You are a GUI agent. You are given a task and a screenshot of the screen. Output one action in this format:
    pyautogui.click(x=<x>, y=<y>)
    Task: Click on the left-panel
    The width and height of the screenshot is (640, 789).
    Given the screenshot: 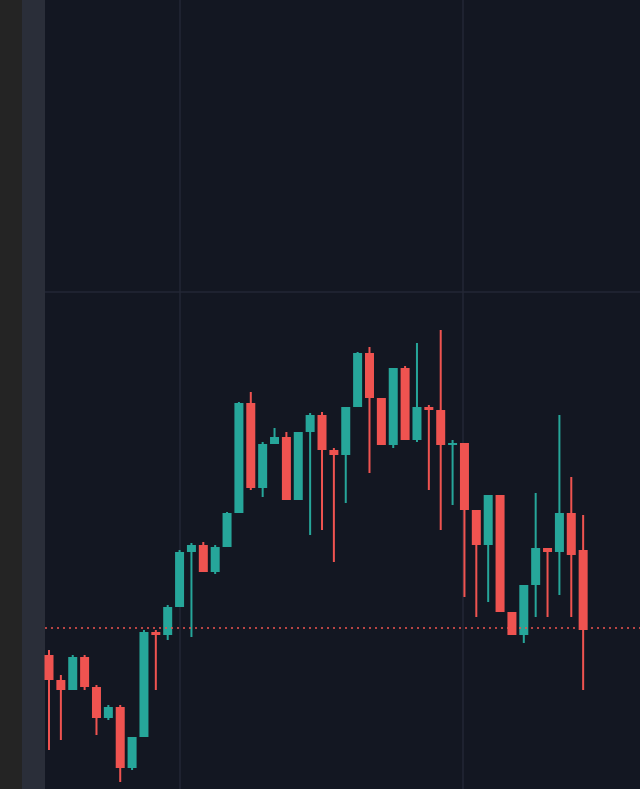 What is the action you would take?
    pyautogui.click(x=11, y=394)
    